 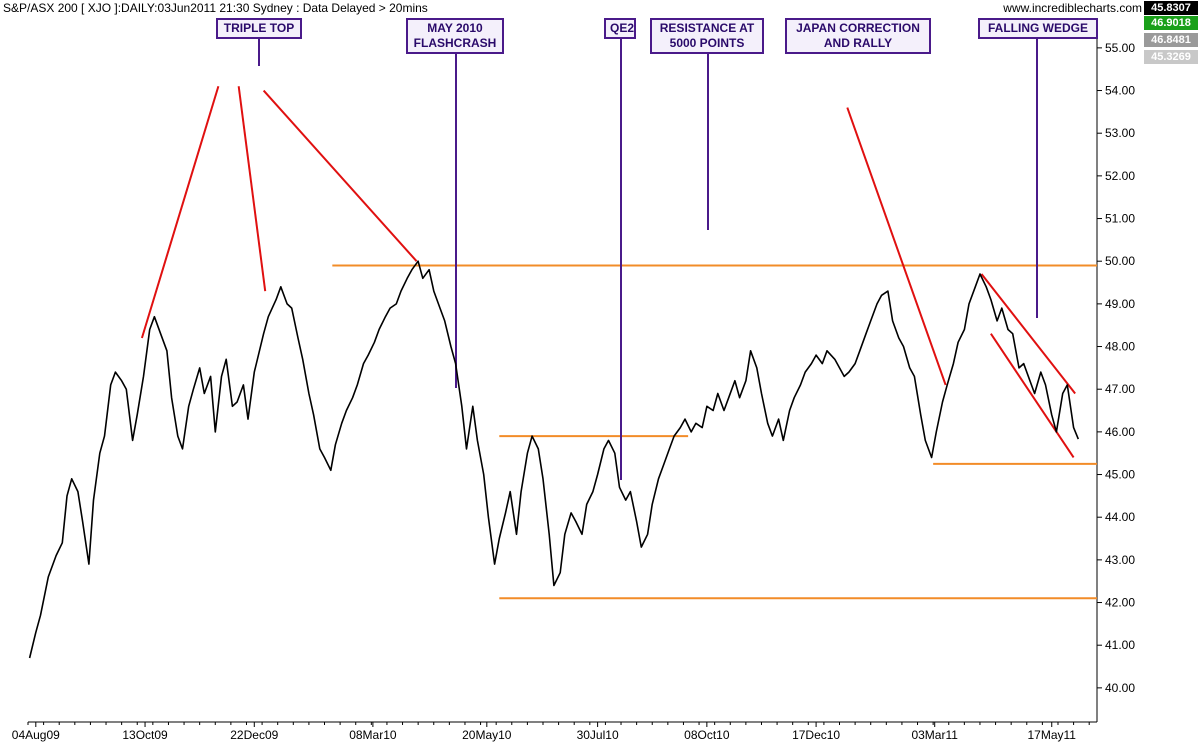 I want to click on x-tick-label: 22Dec09, so click(x=254, y=735).